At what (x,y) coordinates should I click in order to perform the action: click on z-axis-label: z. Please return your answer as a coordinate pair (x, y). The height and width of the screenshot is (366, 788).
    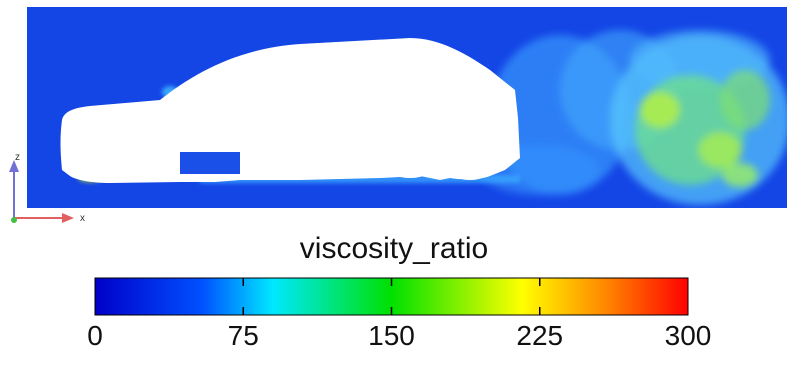
    Looking at the image, I should click on (17, 157).